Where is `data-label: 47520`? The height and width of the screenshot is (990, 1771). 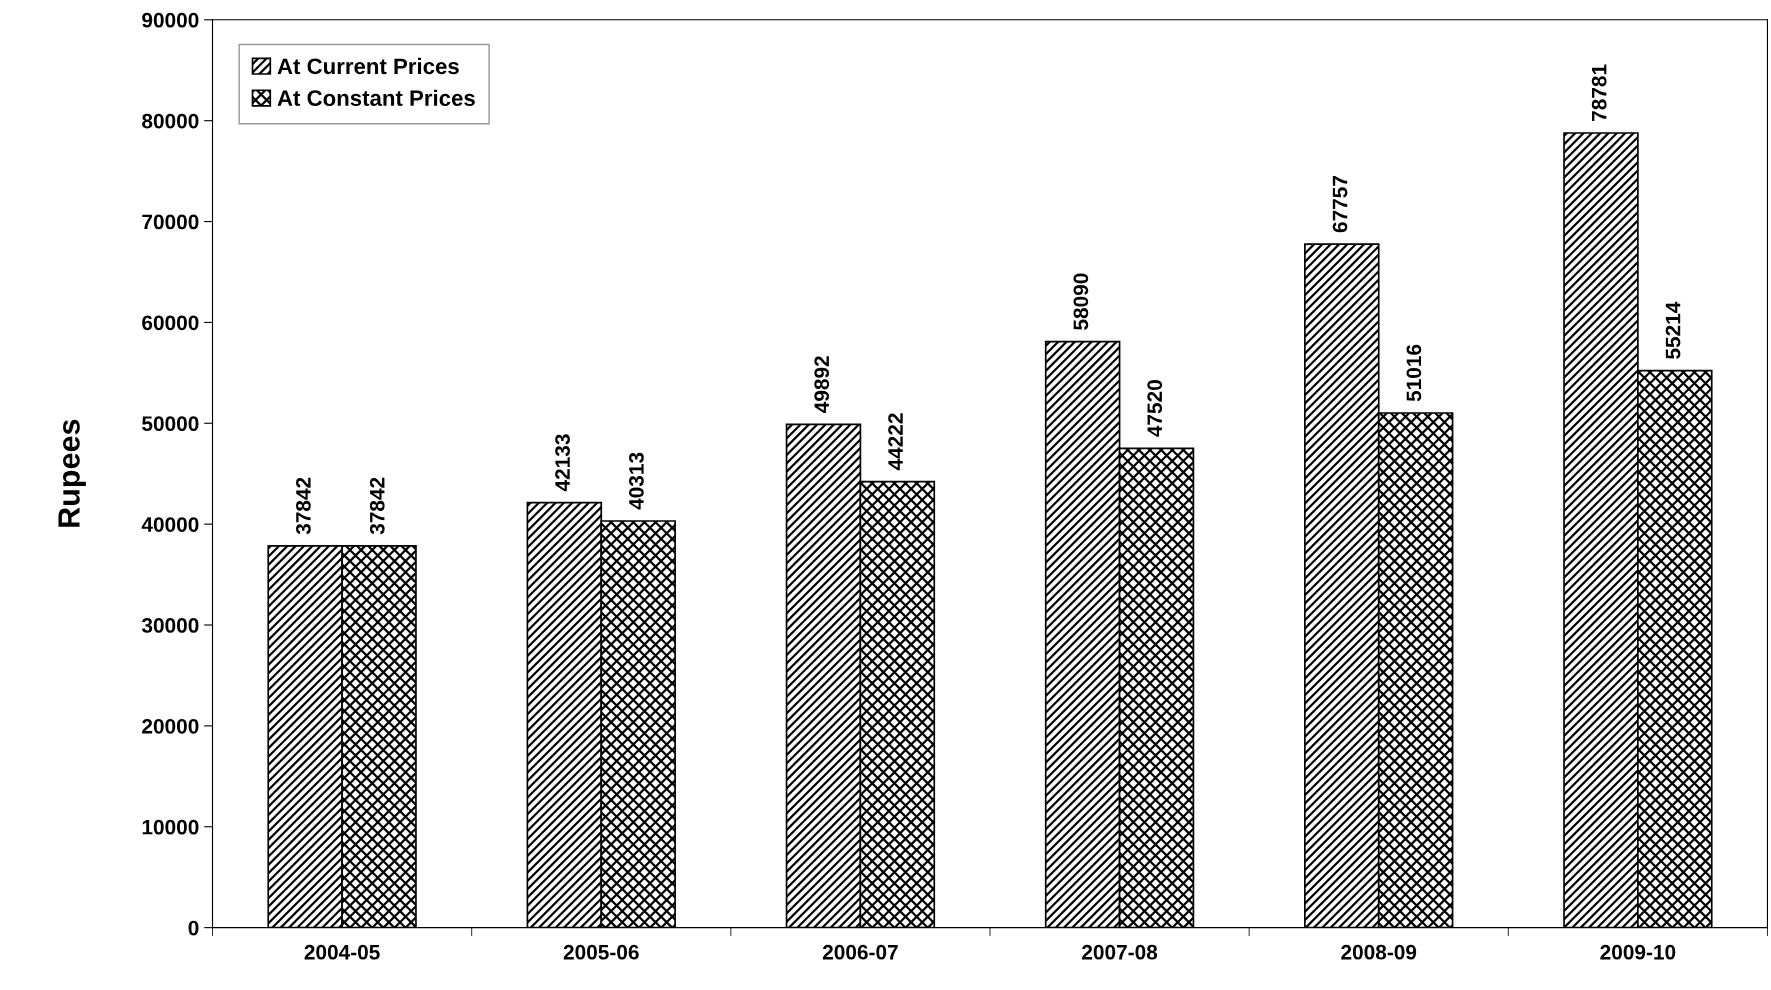 data-label: 47520 is located at coordinates (1155, 408).